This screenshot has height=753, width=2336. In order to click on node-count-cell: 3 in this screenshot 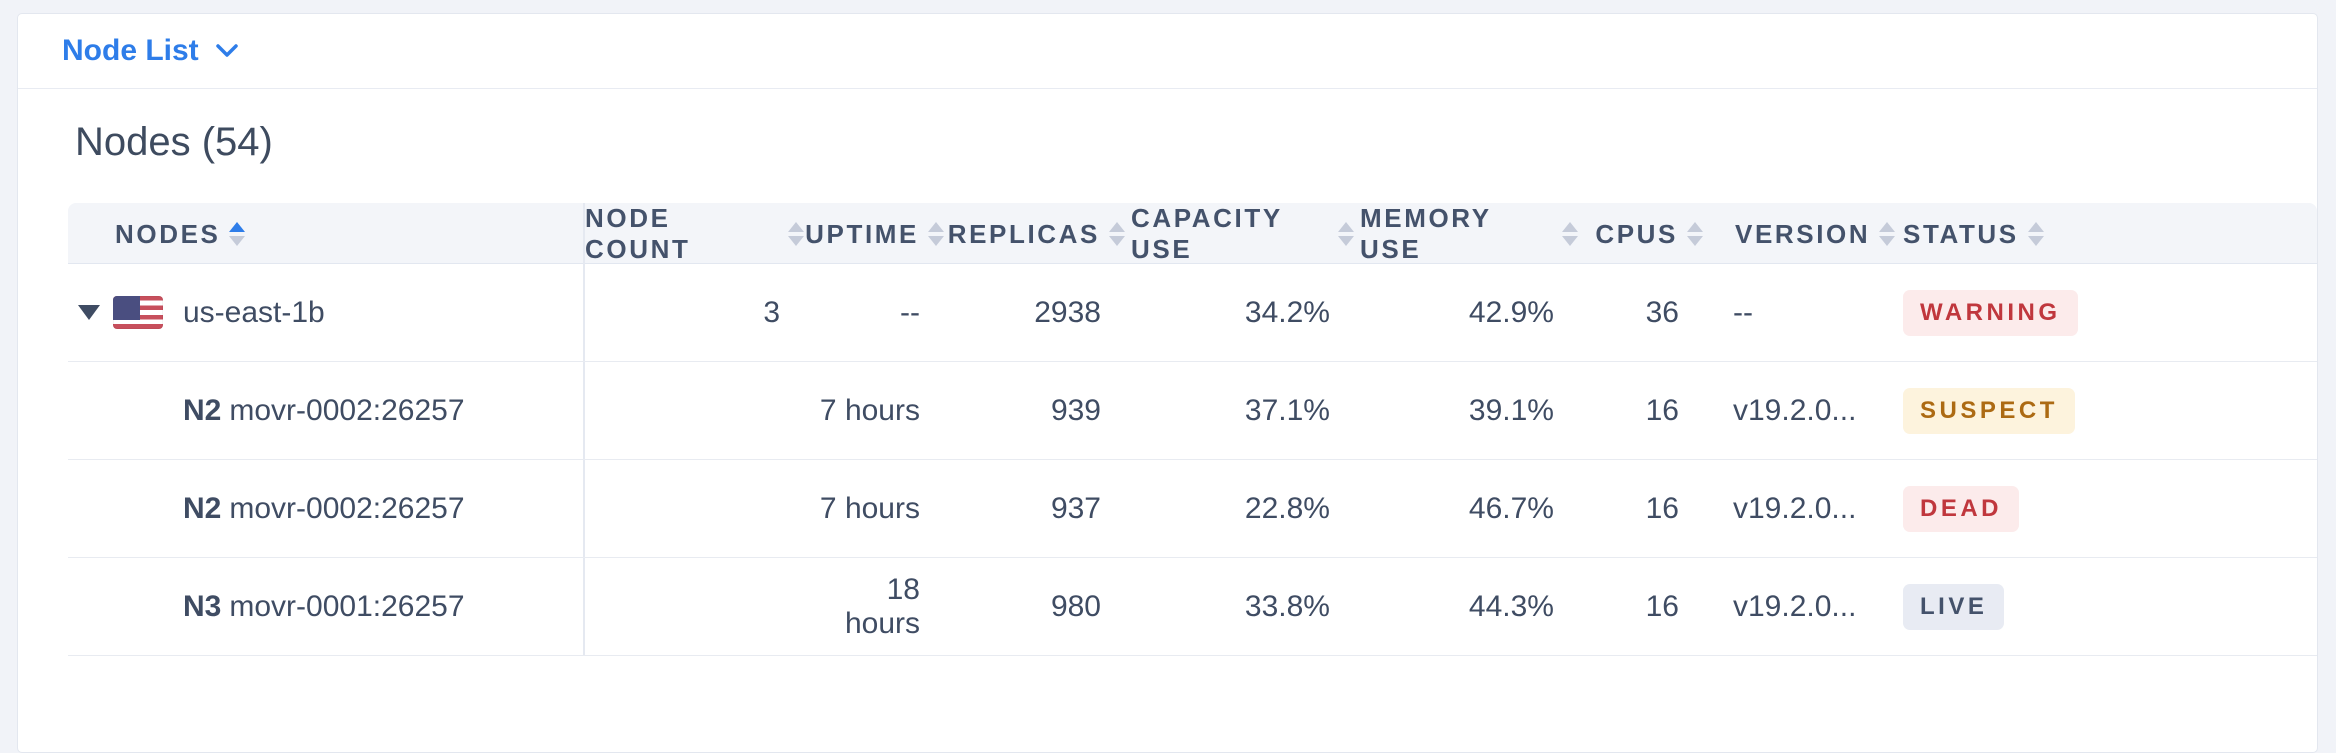, I will do `click(771, 312)`.